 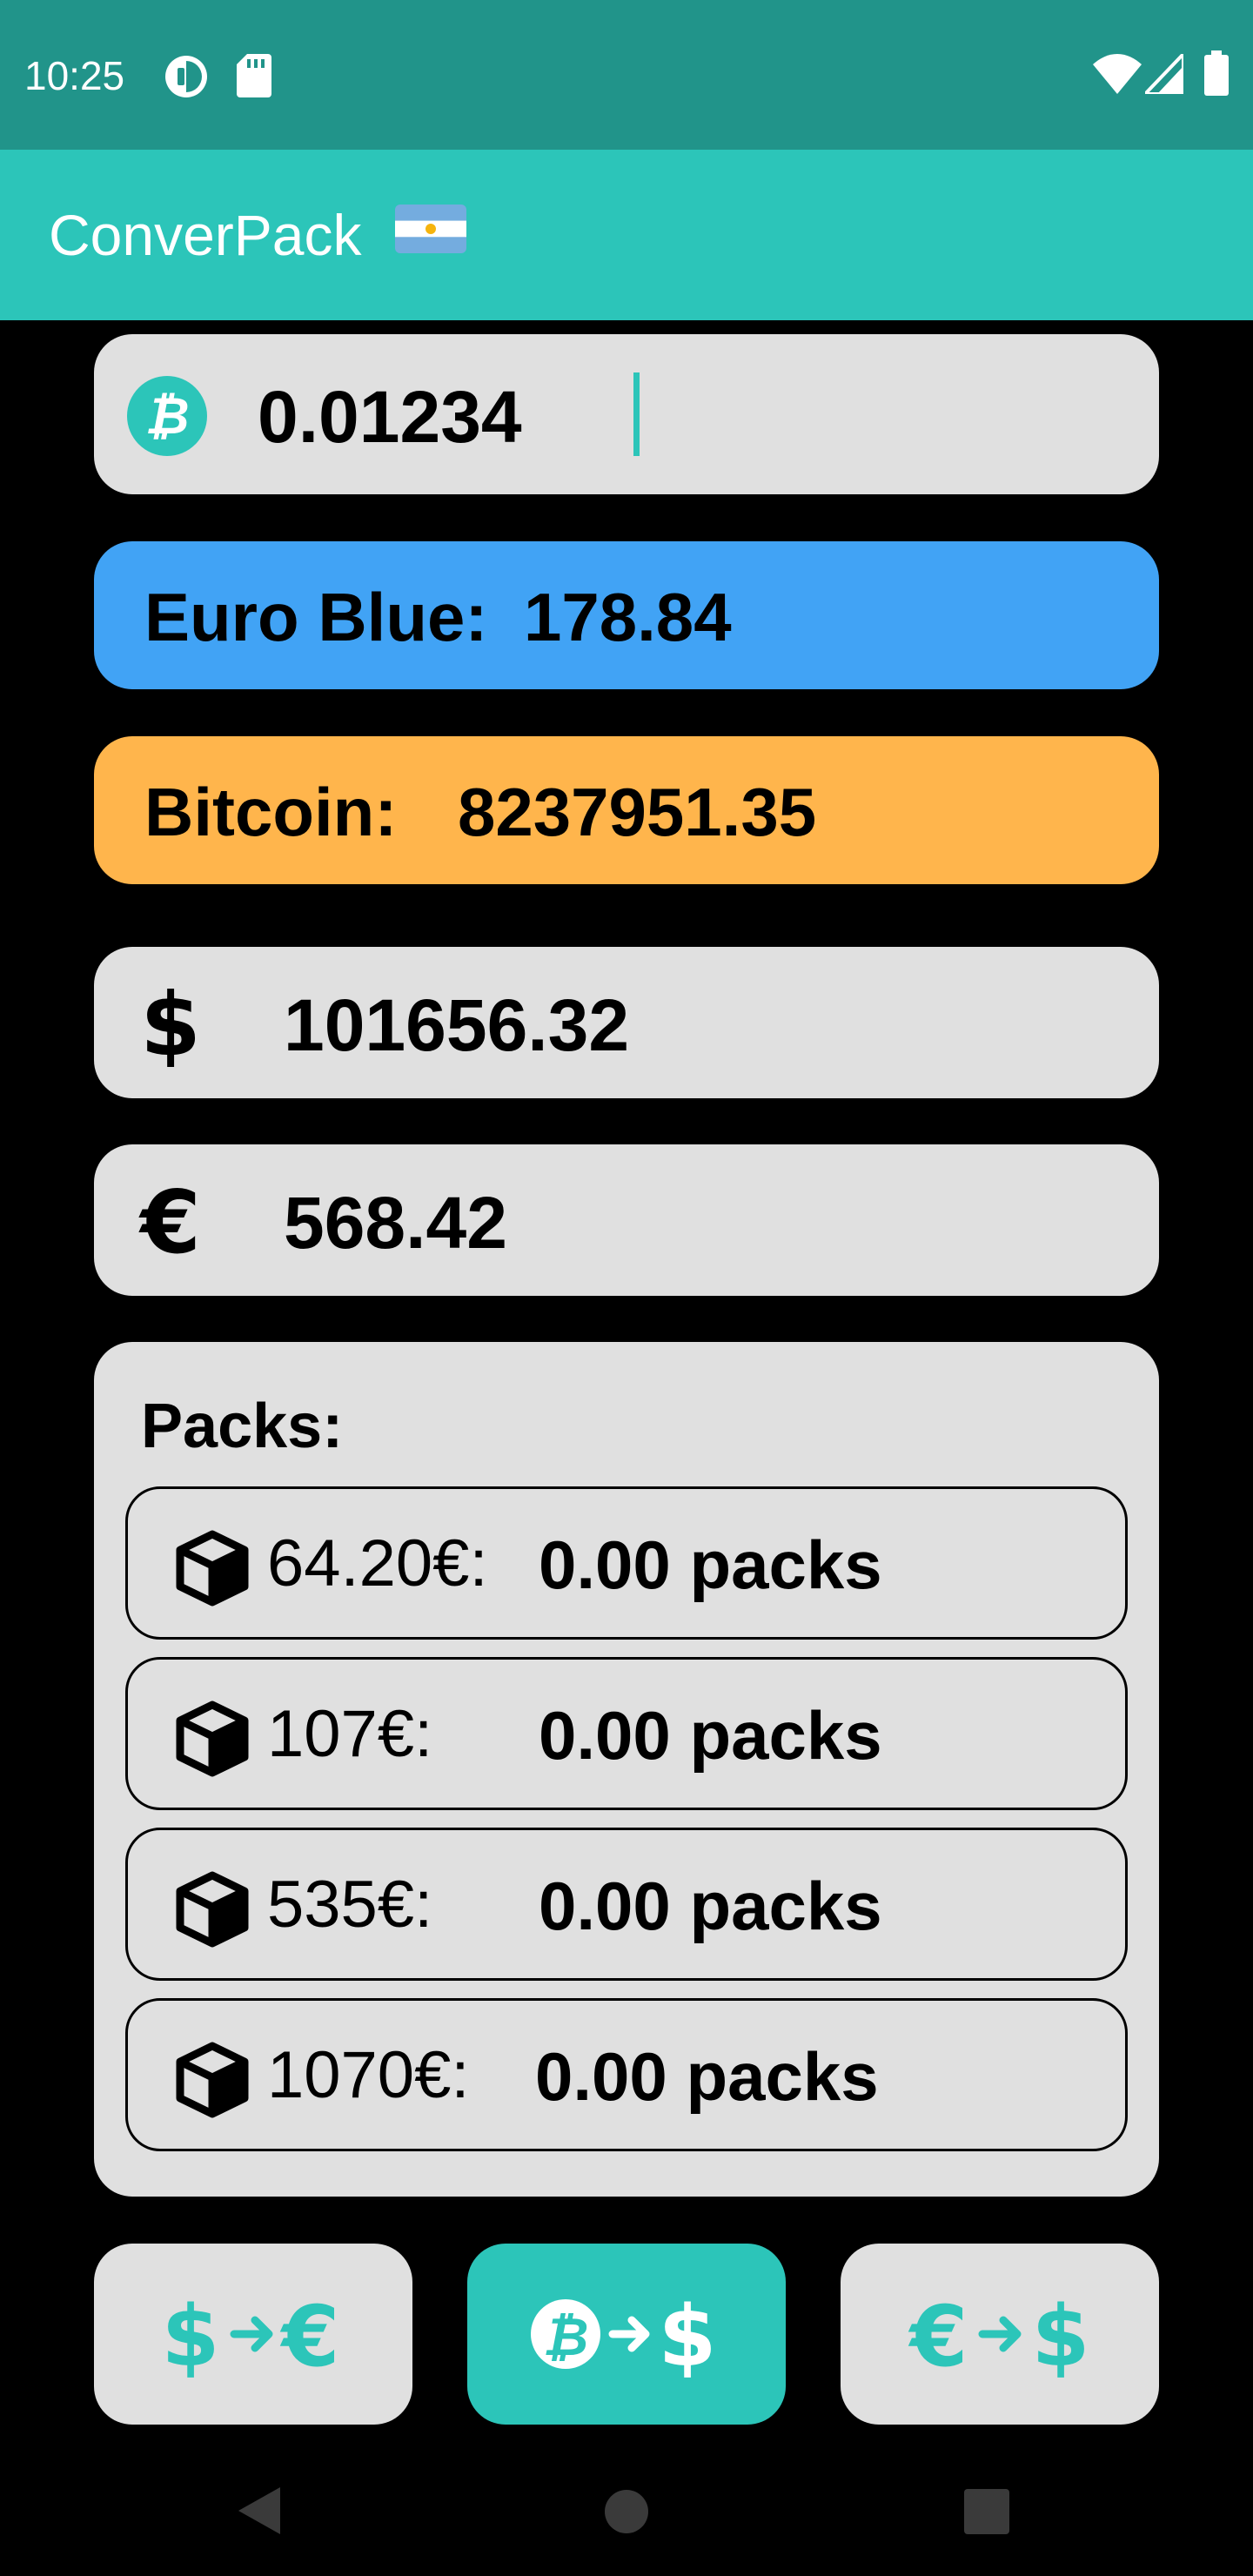 I want to click on eur-to-usd-button: € $, so click(x=1000, y=2334).